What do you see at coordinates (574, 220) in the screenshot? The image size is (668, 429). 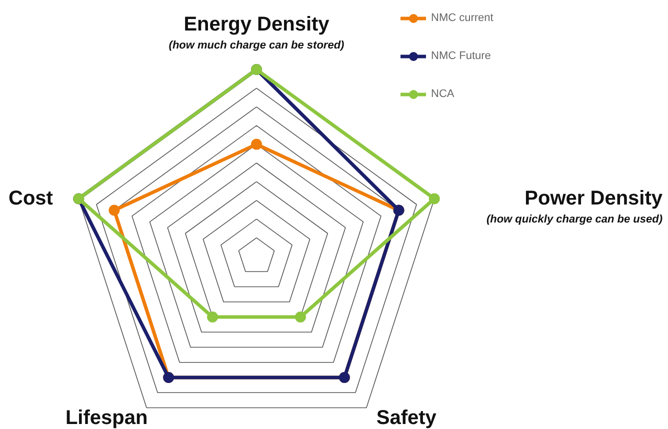 I see `text: (how quickly charge can be used)` at bounding box center [574, 220].